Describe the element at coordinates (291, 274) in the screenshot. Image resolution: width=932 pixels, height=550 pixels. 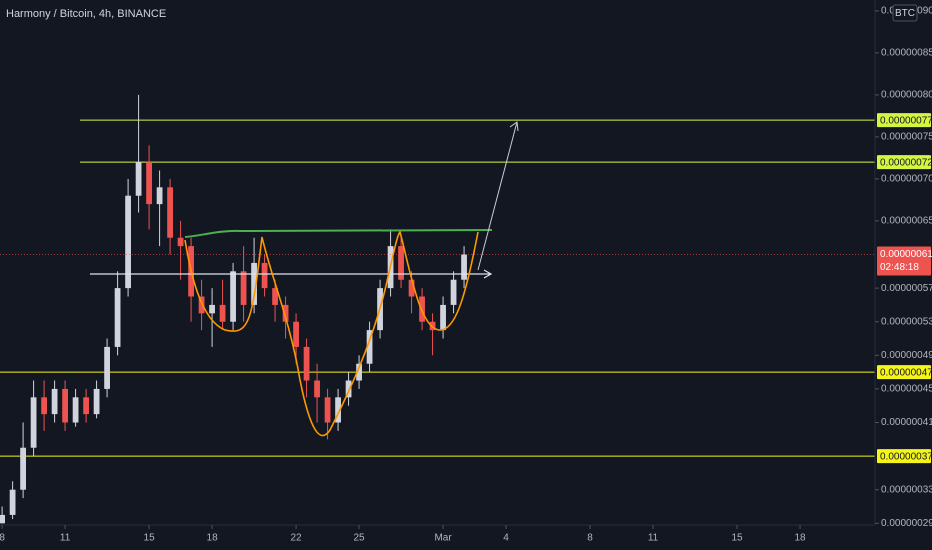
I see `neckline` at that location.